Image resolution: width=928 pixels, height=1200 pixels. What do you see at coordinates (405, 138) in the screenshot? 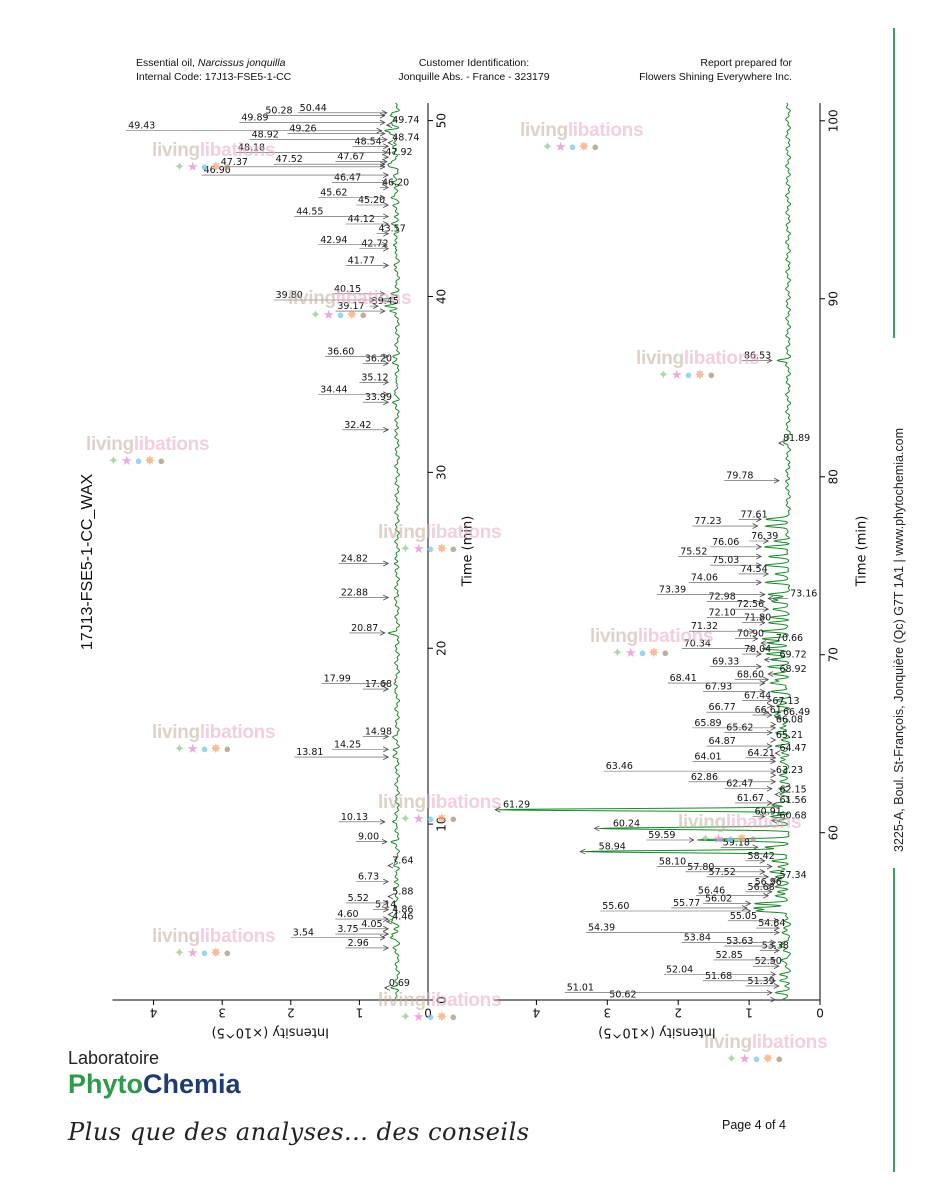
I see `peak-label: 48.74` at bounding box center [405, 138].